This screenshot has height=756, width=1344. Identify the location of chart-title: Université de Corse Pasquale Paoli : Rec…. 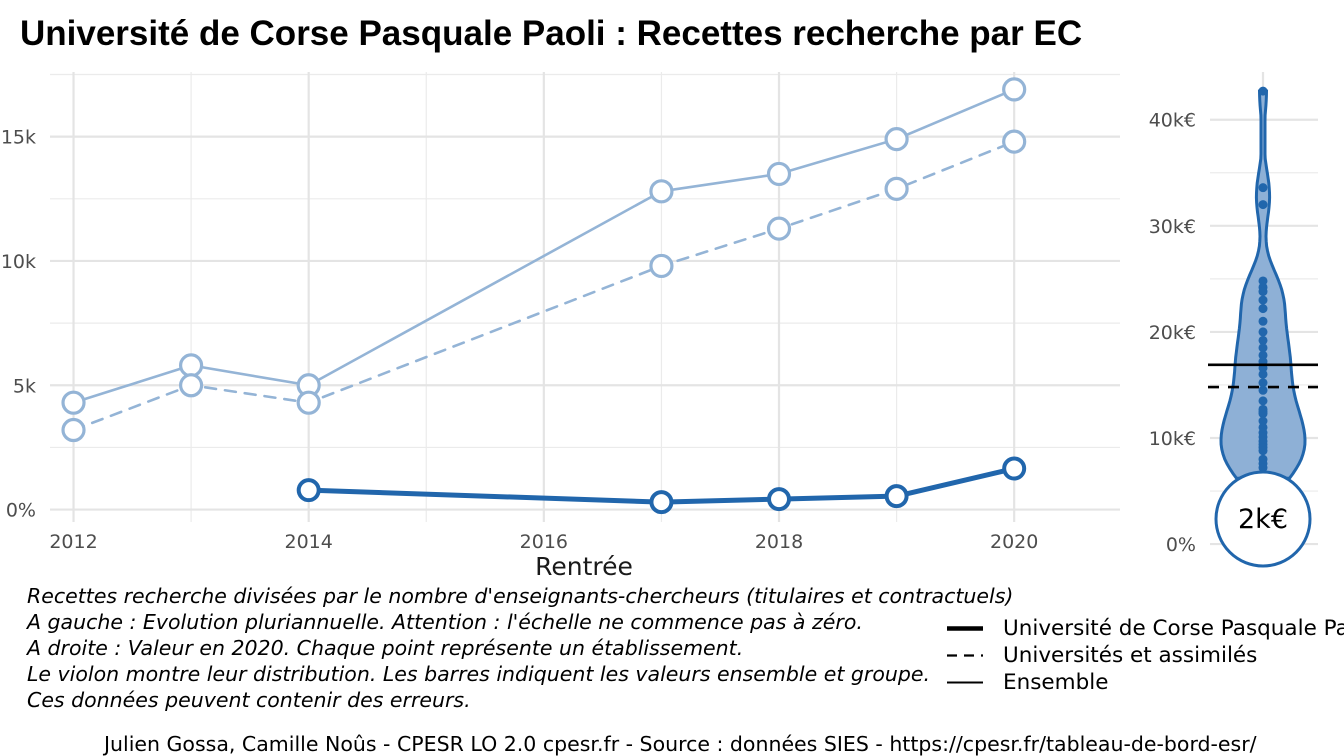
(551, 33).